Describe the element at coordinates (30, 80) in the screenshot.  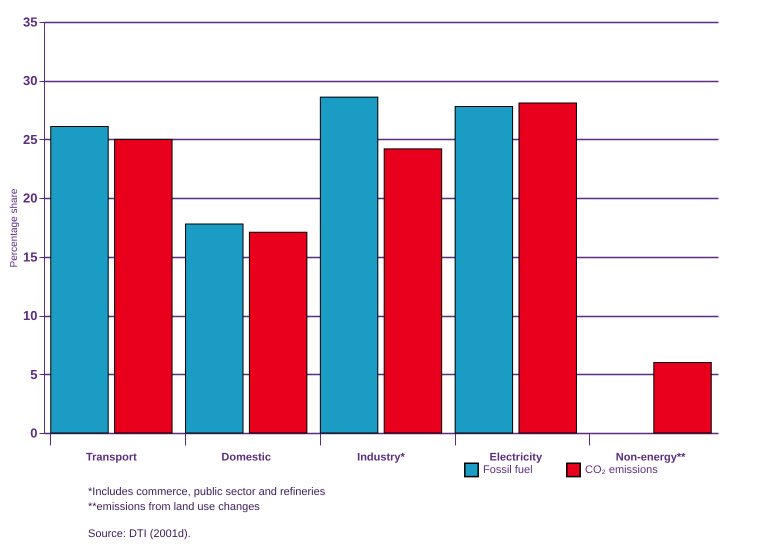
I see `y-tick-label: 30` at that location.